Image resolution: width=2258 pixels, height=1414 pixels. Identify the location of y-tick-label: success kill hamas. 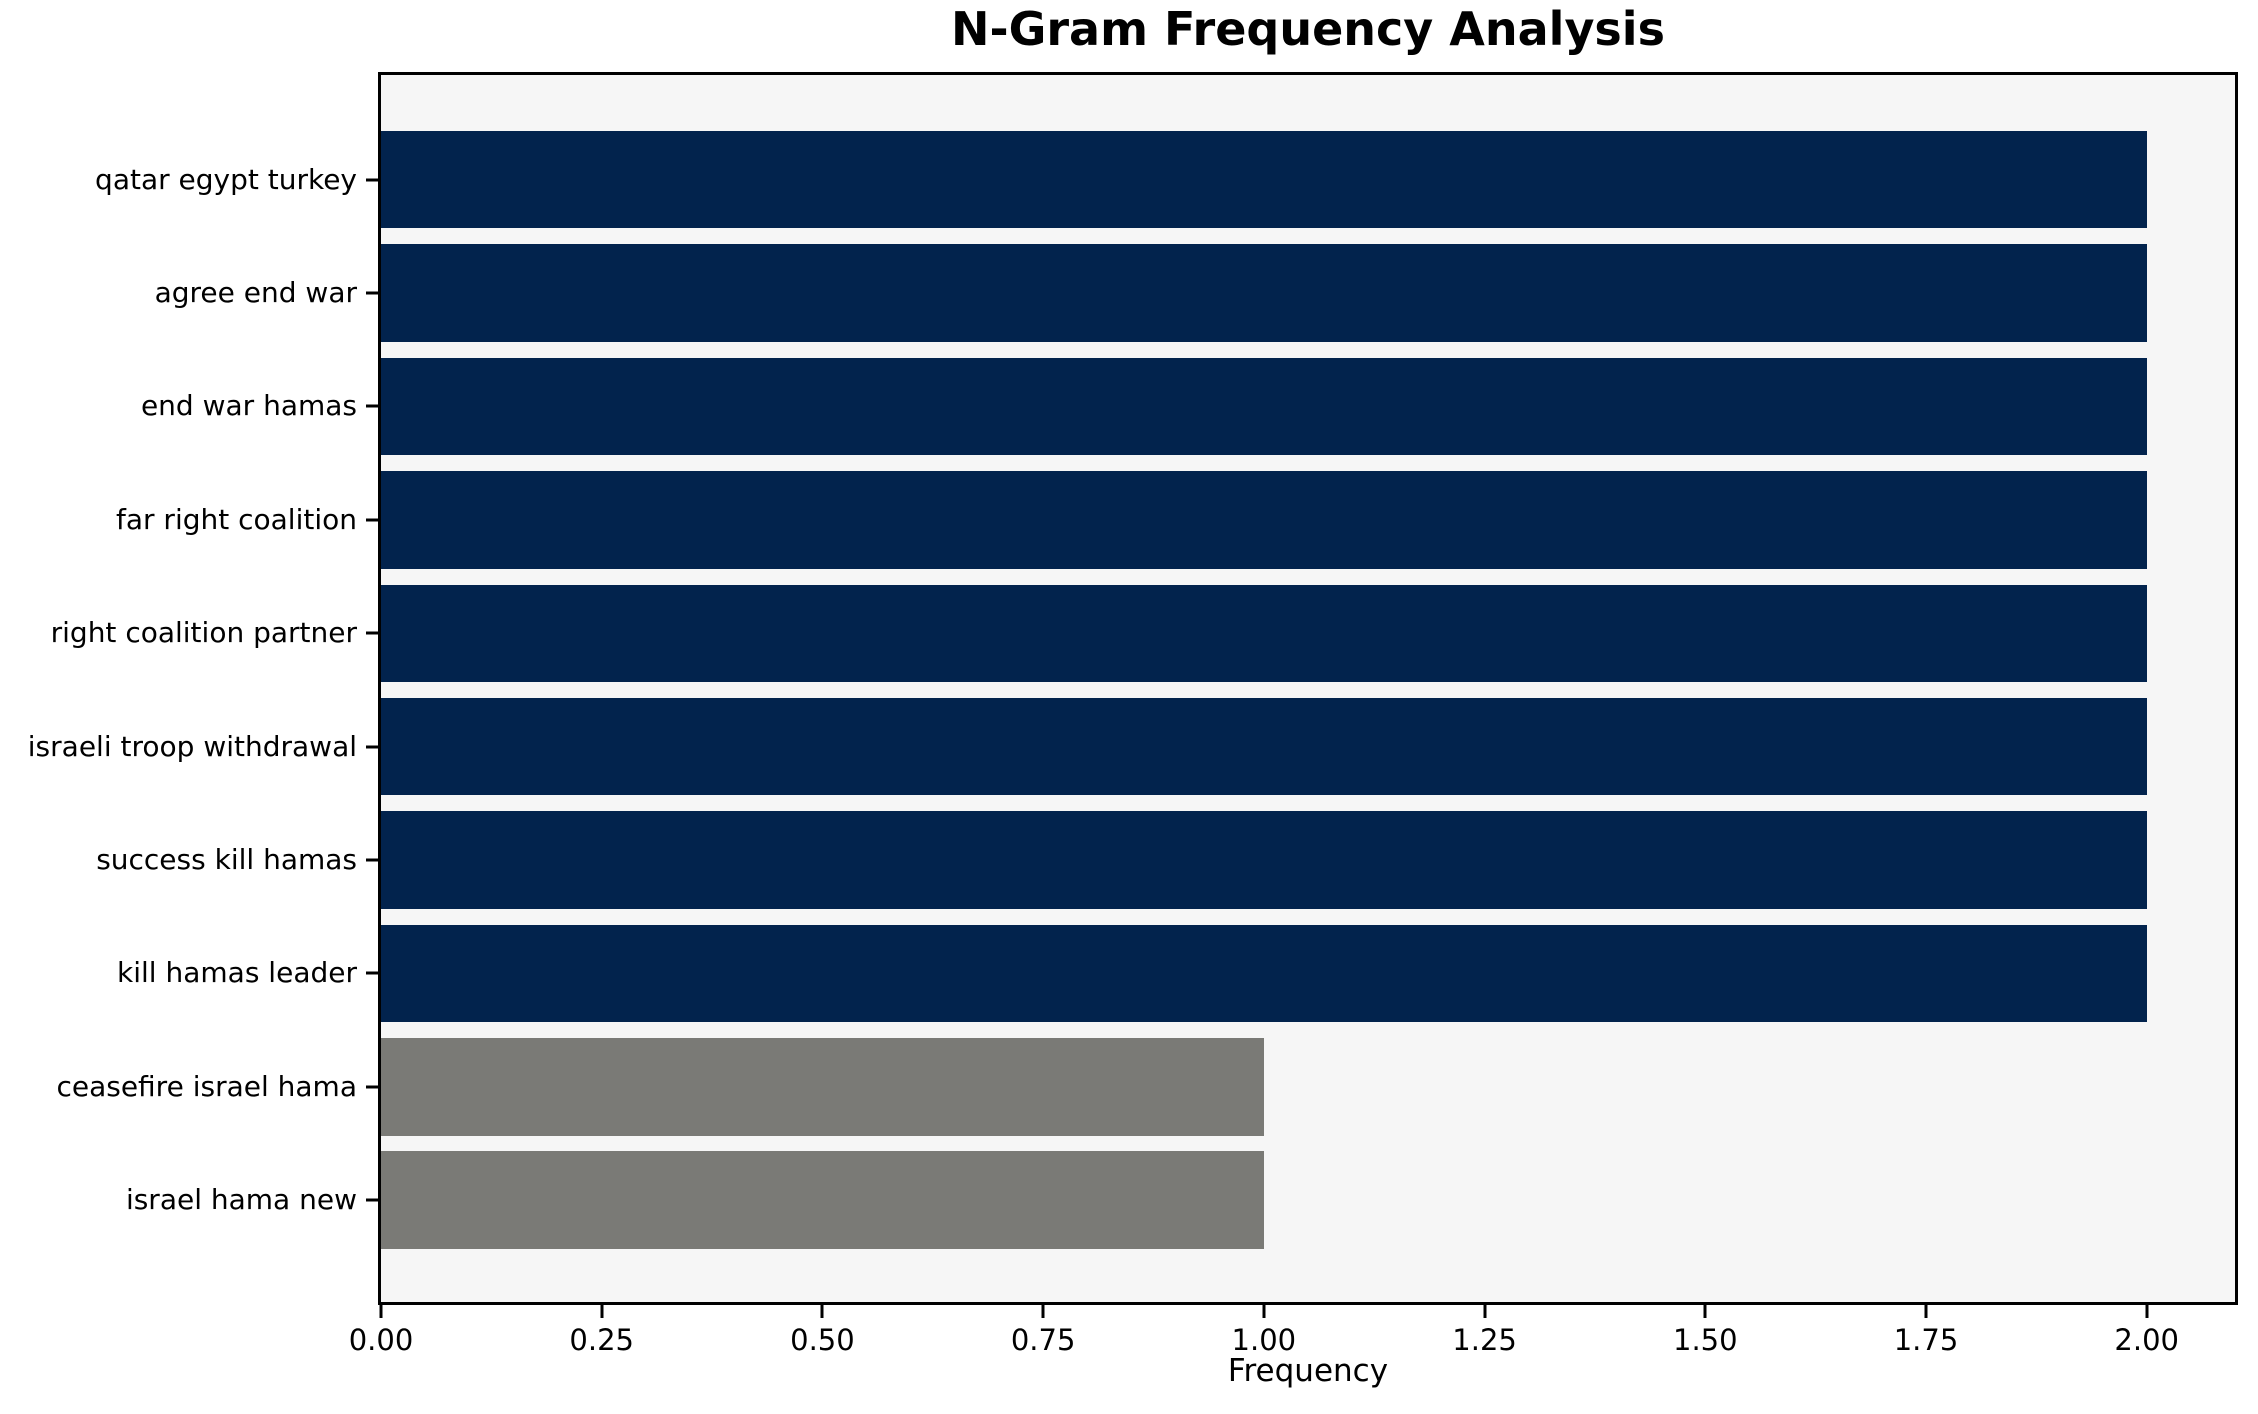
(226, 860).